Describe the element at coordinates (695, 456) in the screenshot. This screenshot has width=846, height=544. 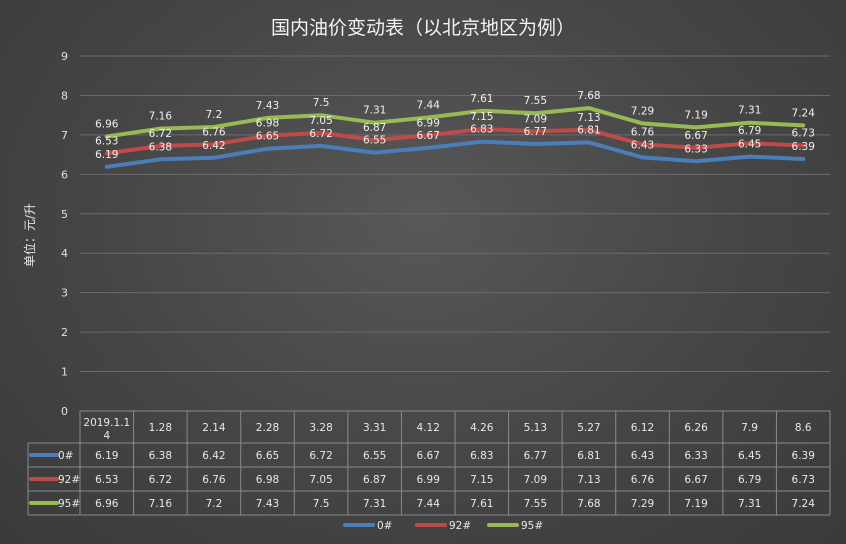
I see `table-cell: 6.33` at that location.